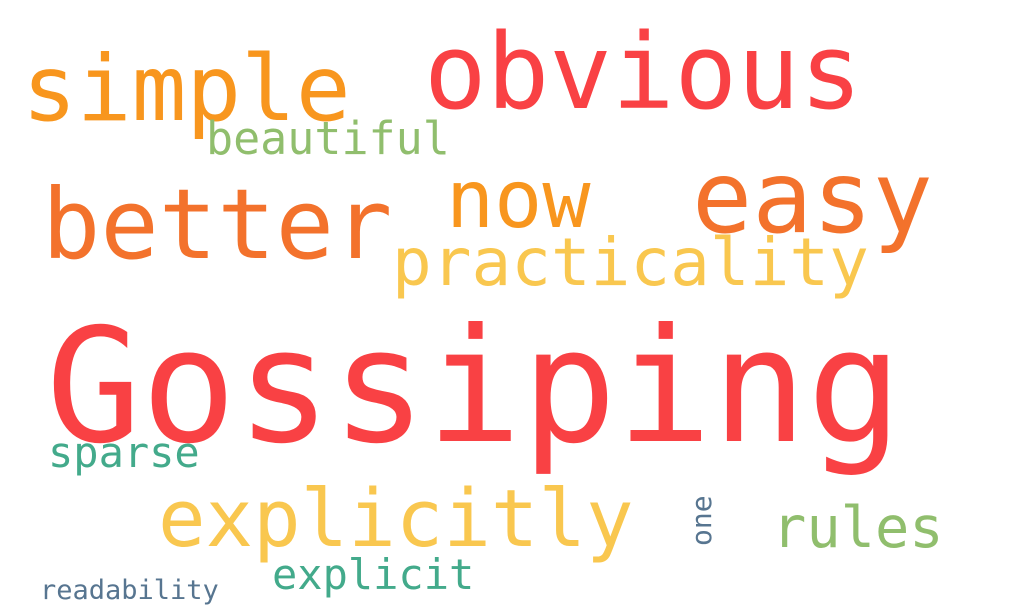 The width and height of the screenshot is (1020, 612). What do you see at coordinates (396, 519) in the screenshot?
I see `word-explicitly: explicitly` at bounding box center [396, 519].